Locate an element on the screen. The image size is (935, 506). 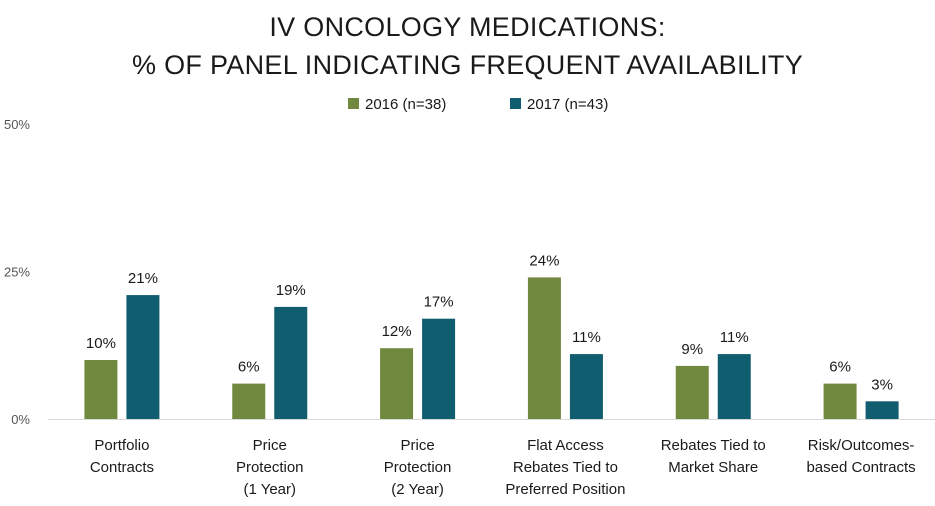
x-tick-label-0-0: Portfolio is located at coordinates (121, 445).